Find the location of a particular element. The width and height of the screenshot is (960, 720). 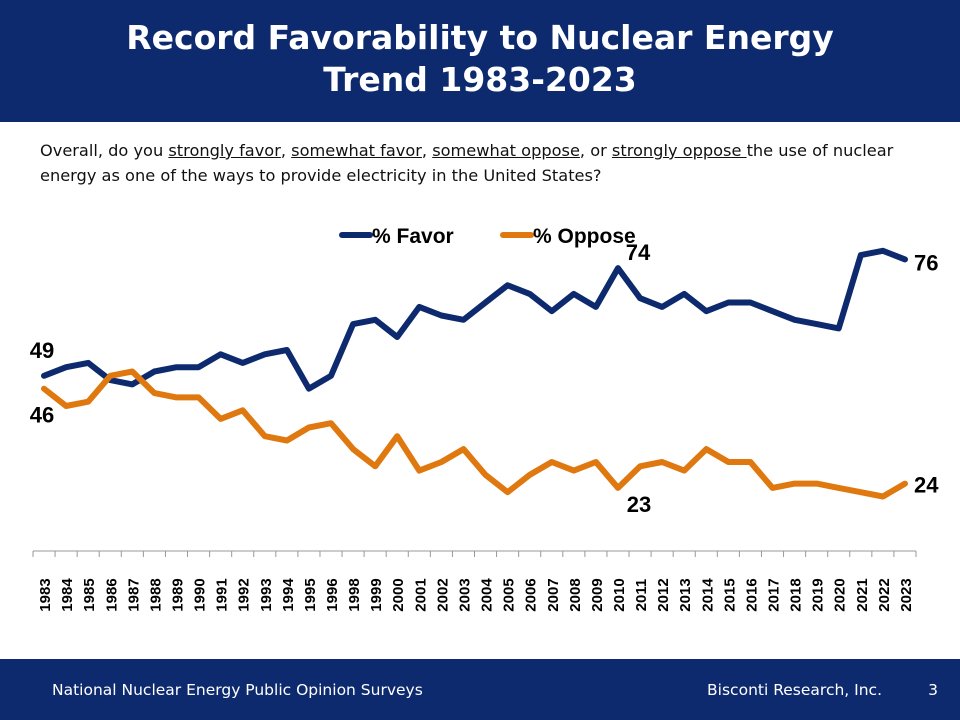

x-tick-label: 2007 is located at coordinates (553, 594).